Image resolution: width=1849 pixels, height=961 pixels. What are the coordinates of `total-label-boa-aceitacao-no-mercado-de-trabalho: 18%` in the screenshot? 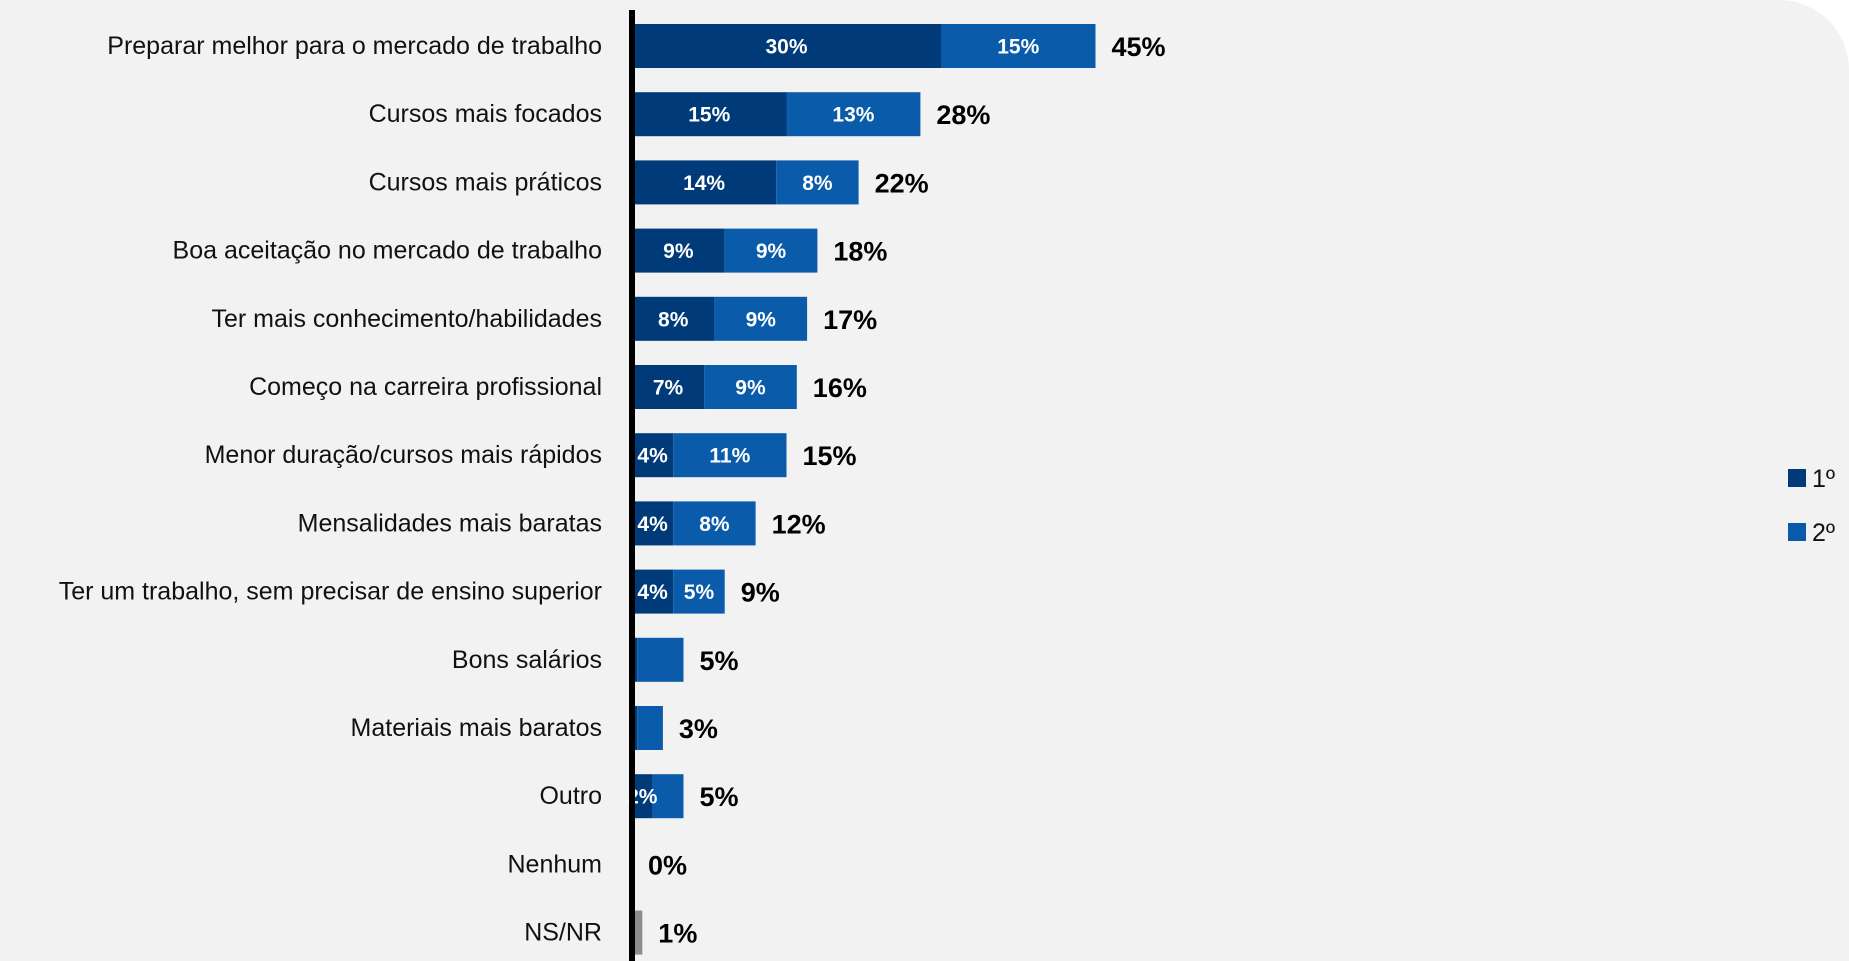 It's located at (860, 252).